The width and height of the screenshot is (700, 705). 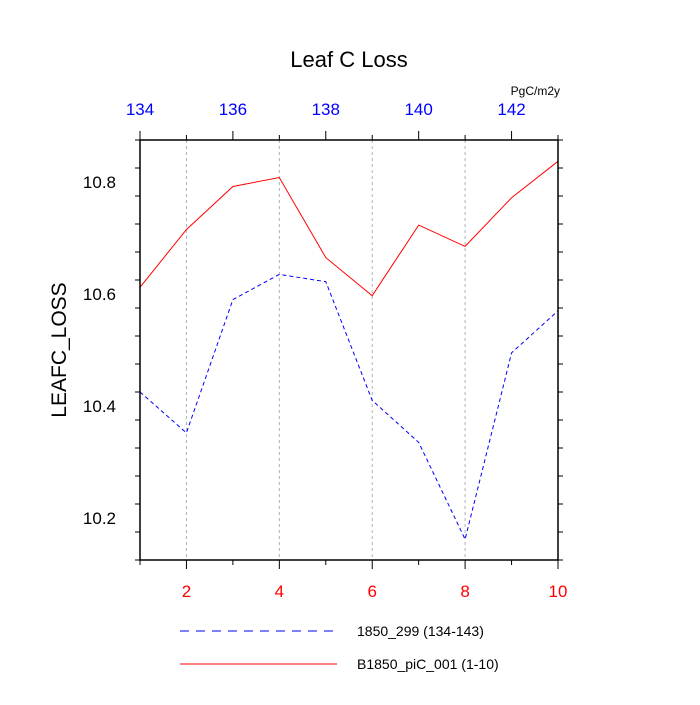 I want to click on top-tick-label: 138, so click(x=326, y=109).